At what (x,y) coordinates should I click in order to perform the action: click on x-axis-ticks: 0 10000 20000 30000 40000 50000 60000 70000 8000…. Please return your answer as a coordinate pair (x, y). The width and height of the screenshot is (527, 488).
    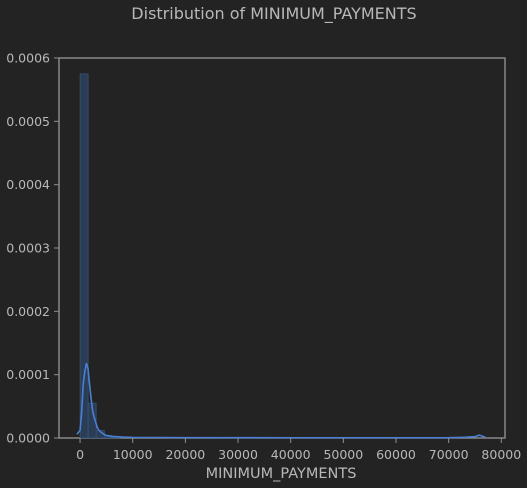
    Looking at the image, I should click on (298, 450).